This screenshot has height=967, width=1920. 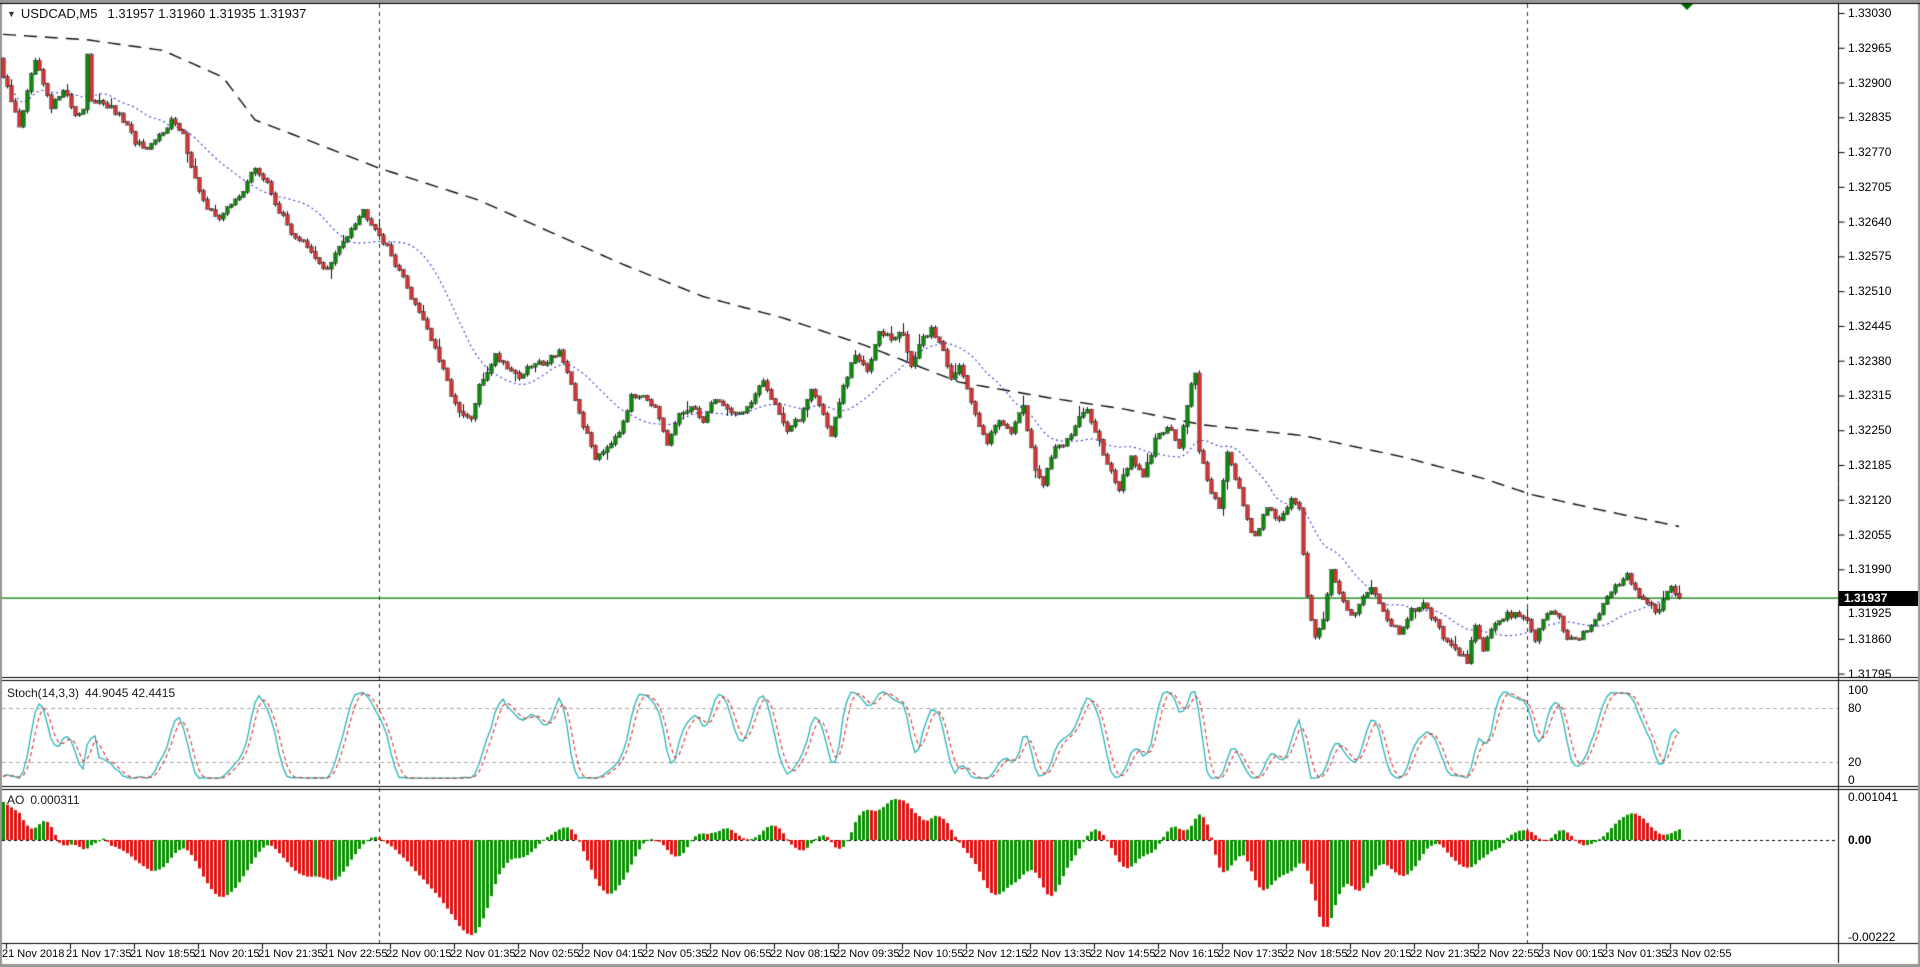 I want to click on current-price-tag: 1.31937, so click(x=1878, y=598).